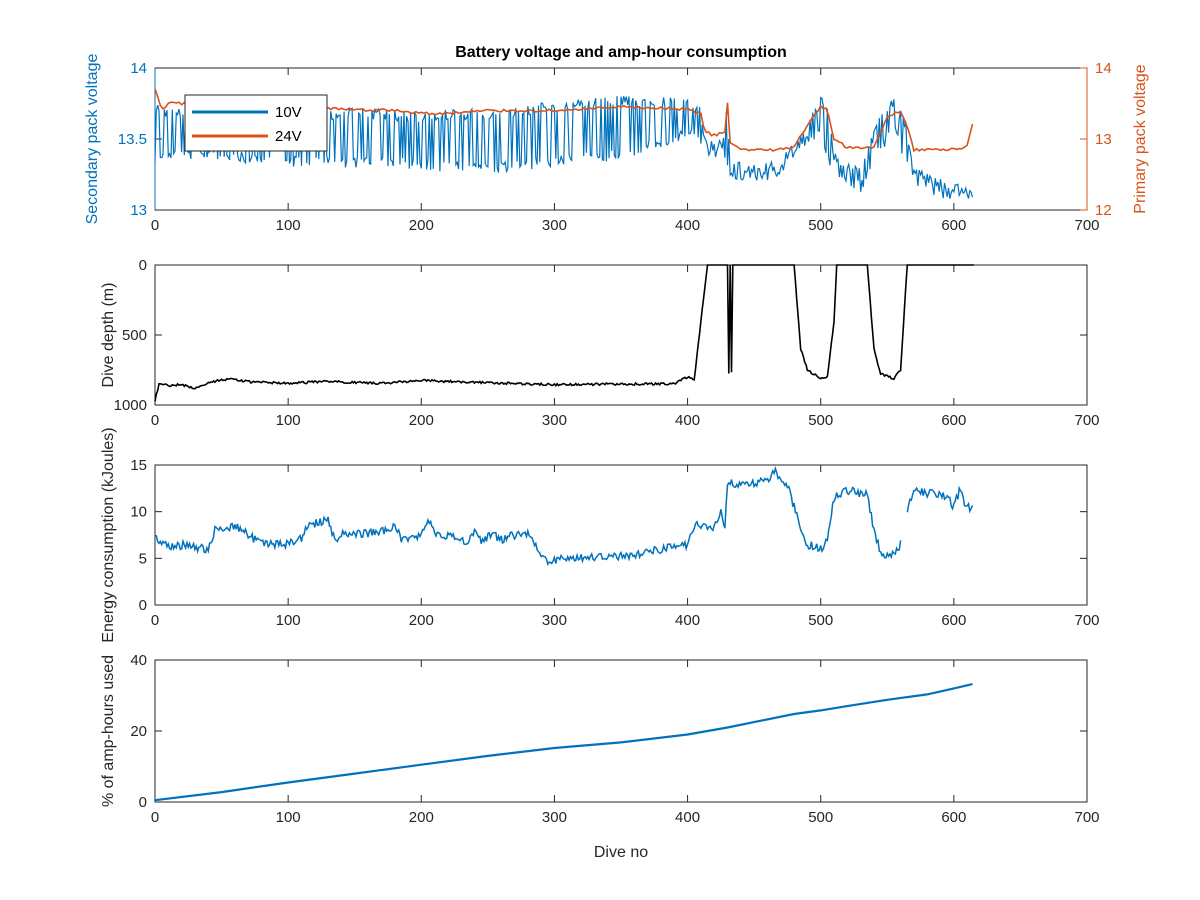 The width and height of the screenshot is (1200, 900). What do you see at coordinates (134, 335) in the screenshot?
I see `y-tick-label: 500` at bounding box center [134, 335].